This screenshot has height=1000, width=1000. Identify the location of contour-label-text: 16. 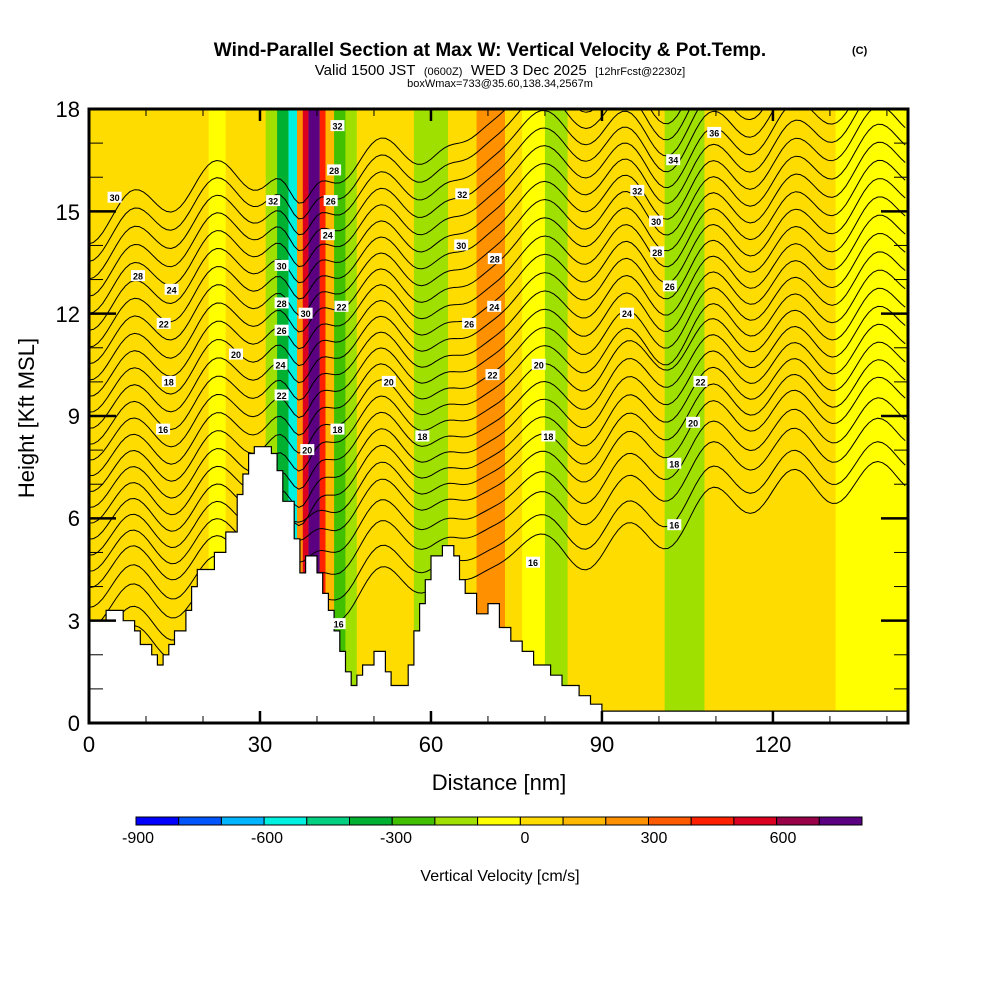
(533, 563).